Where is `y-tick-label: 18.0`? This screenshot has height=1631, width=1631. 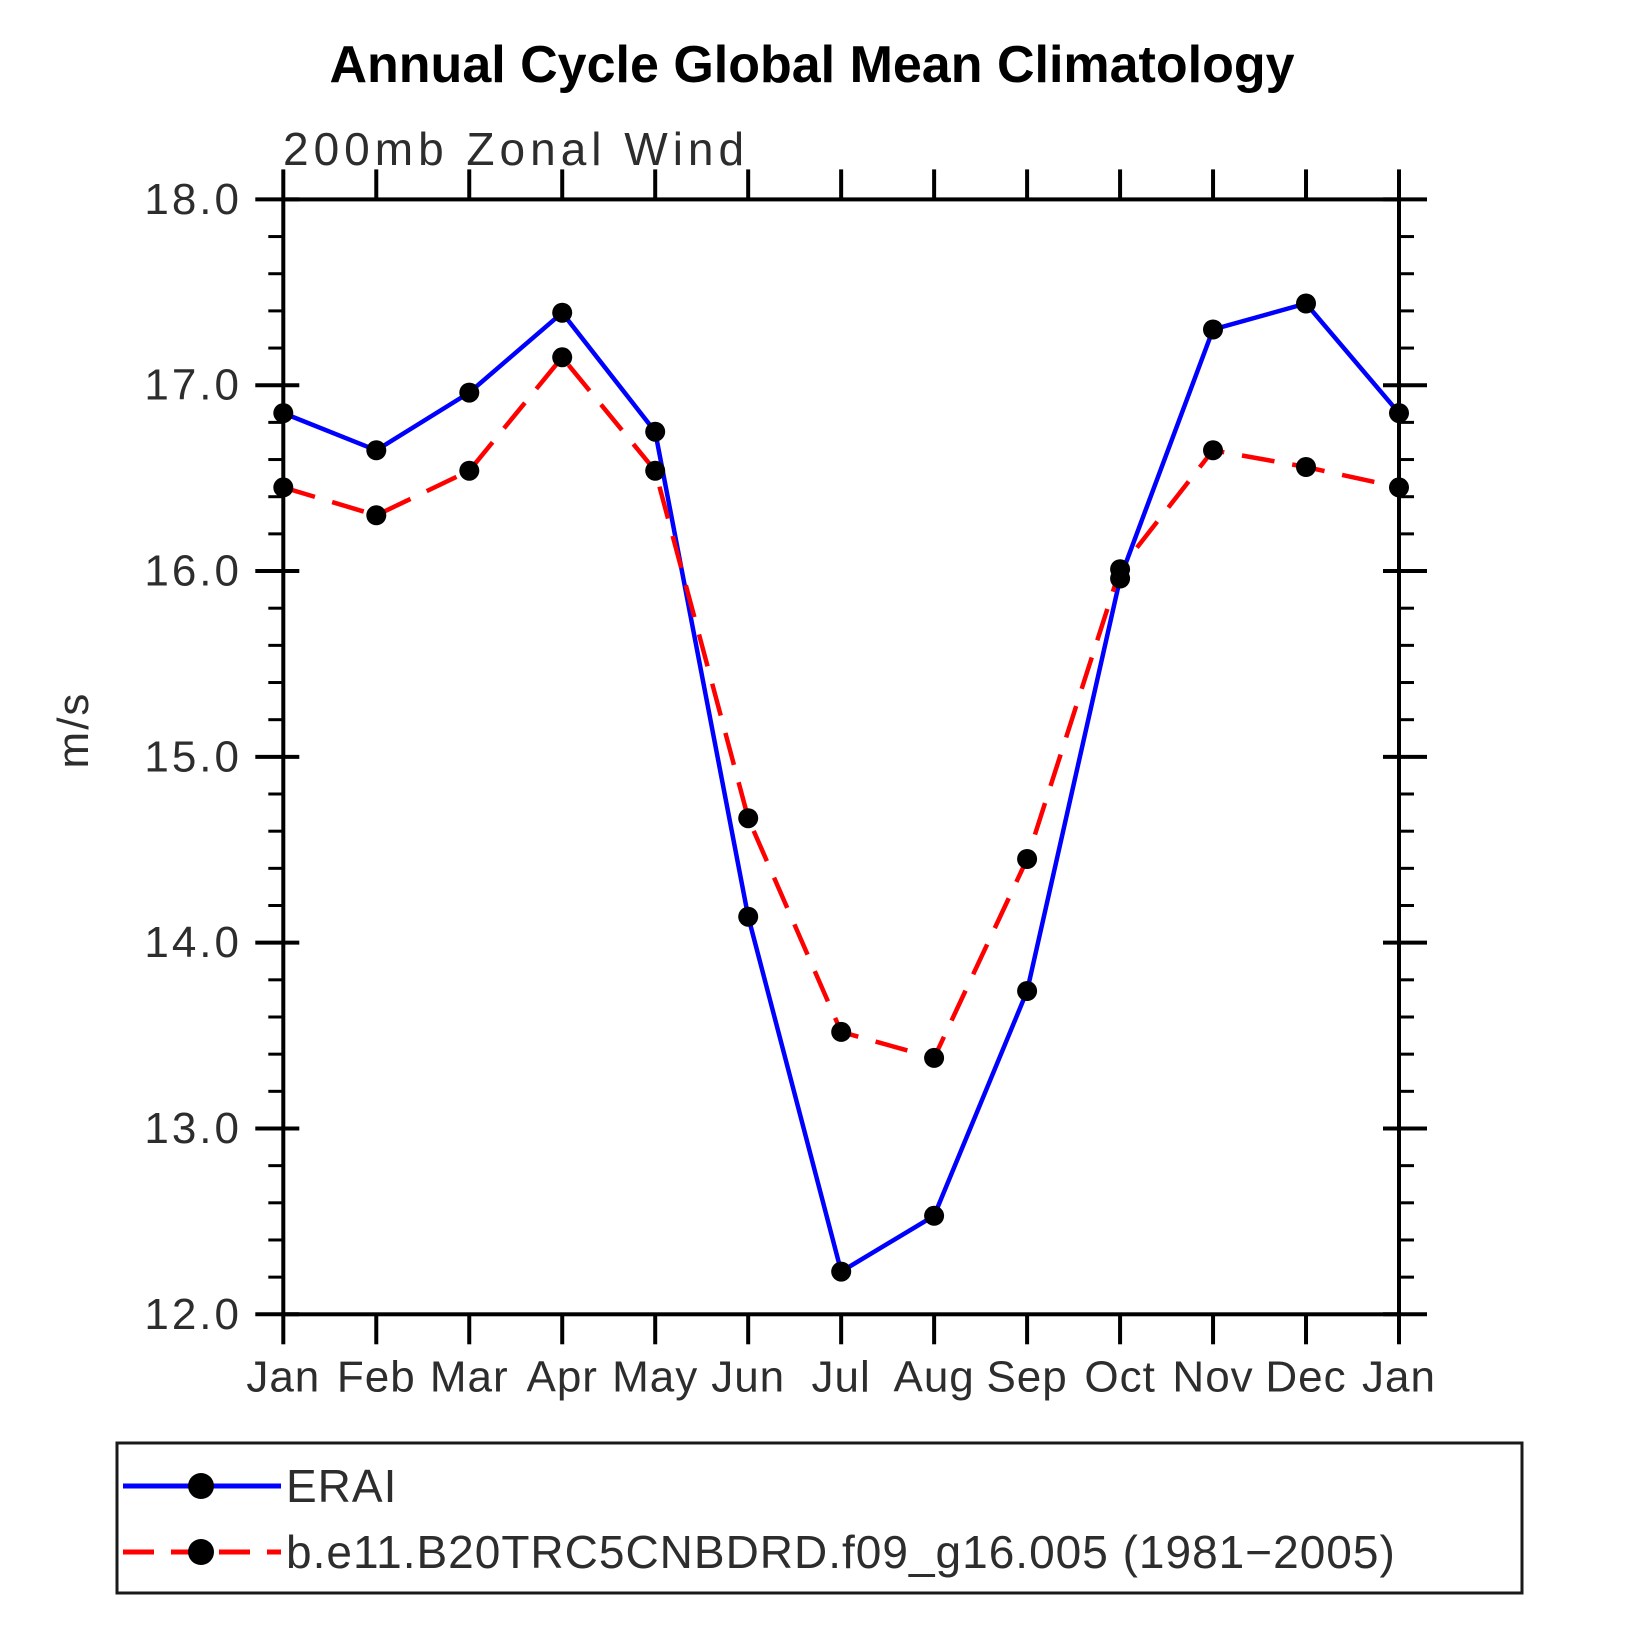
y-tick-label: 18.0 is located at coordinates (193, 199).